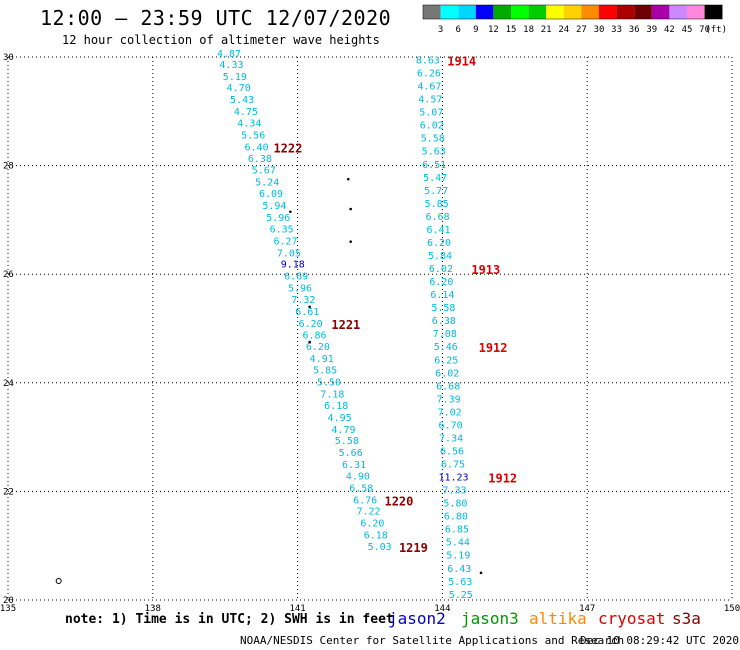 This screenshot has height=650, width=740. What do you see at coordinates (303, 300) in the screenshot?
I see `wave-height-label: 7.32` at bounding box center [303, 300].